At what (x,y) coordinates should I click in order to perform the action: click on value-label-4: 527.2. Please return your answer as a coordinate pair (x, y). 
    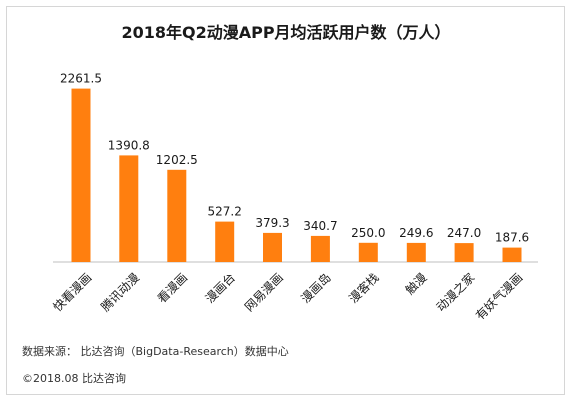
    Looking at the image, I should click on (225, 212).